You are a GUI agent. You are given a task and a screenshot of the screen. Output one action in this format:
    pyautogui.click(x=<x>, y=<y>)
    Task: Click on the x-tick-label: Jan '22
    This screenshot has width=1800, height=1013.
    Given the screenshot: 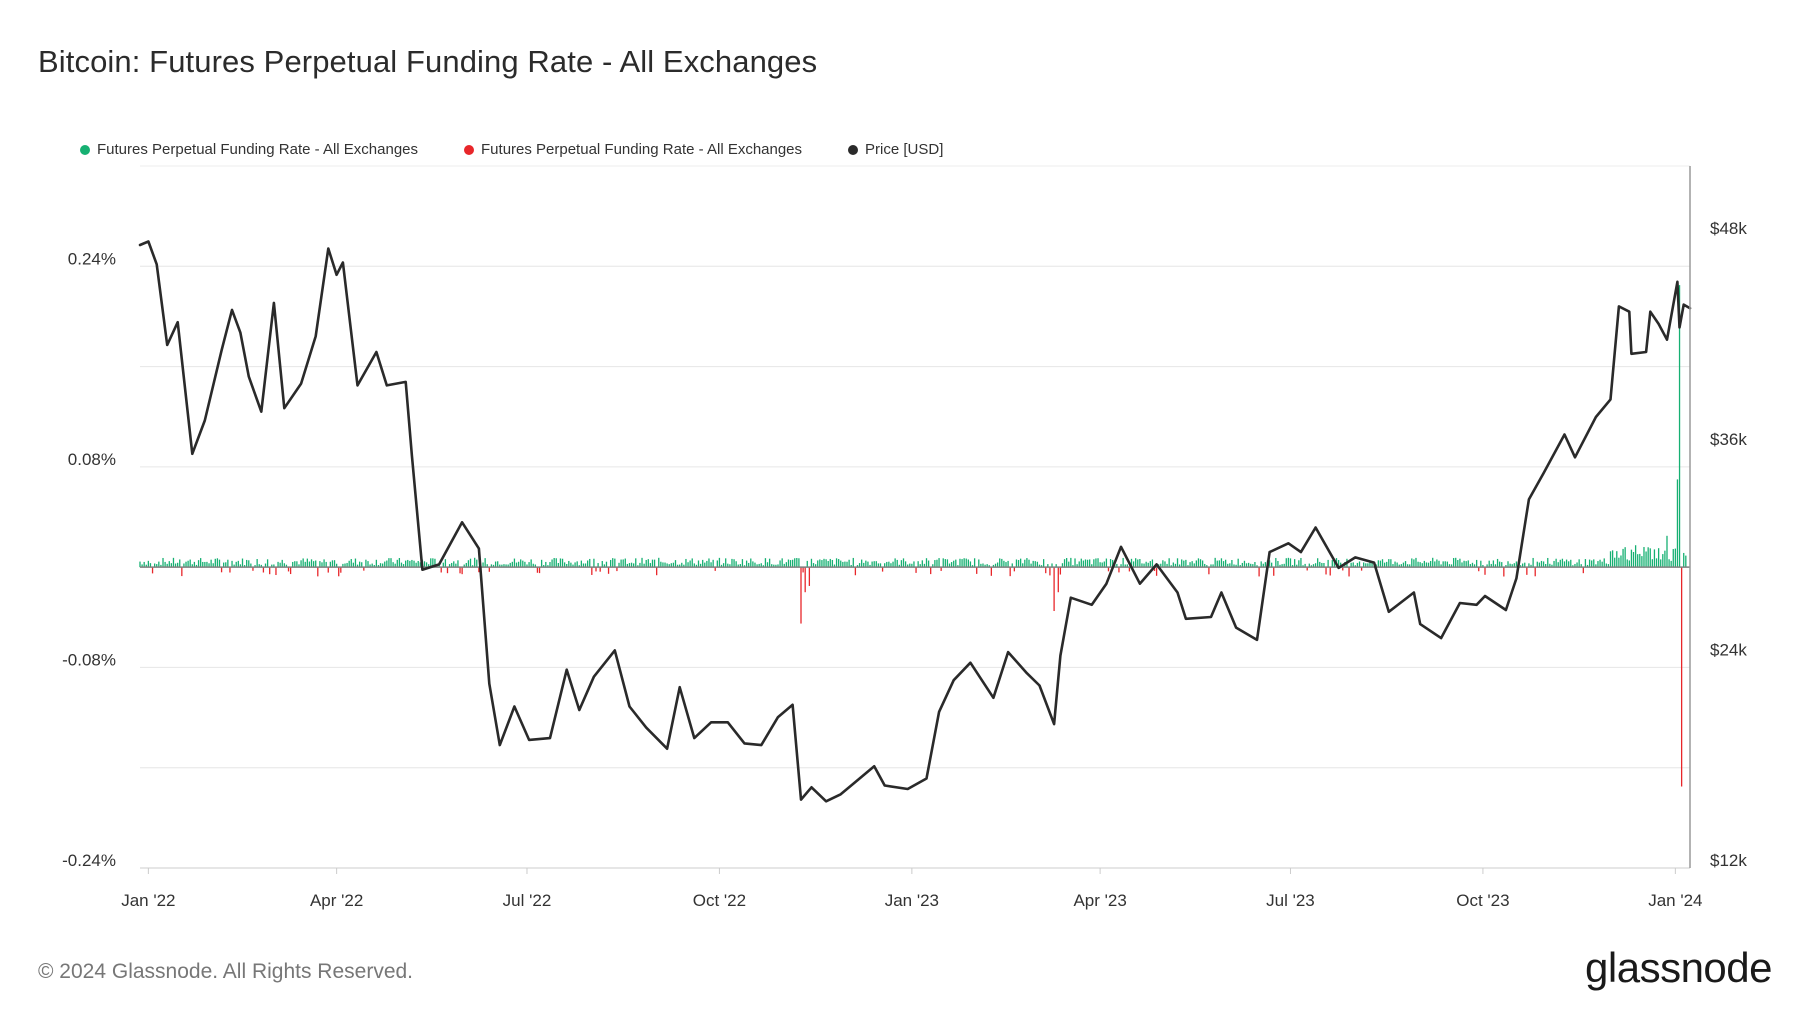 What is the action you would take?
    pyautogui.click(x=148, y=900)
    